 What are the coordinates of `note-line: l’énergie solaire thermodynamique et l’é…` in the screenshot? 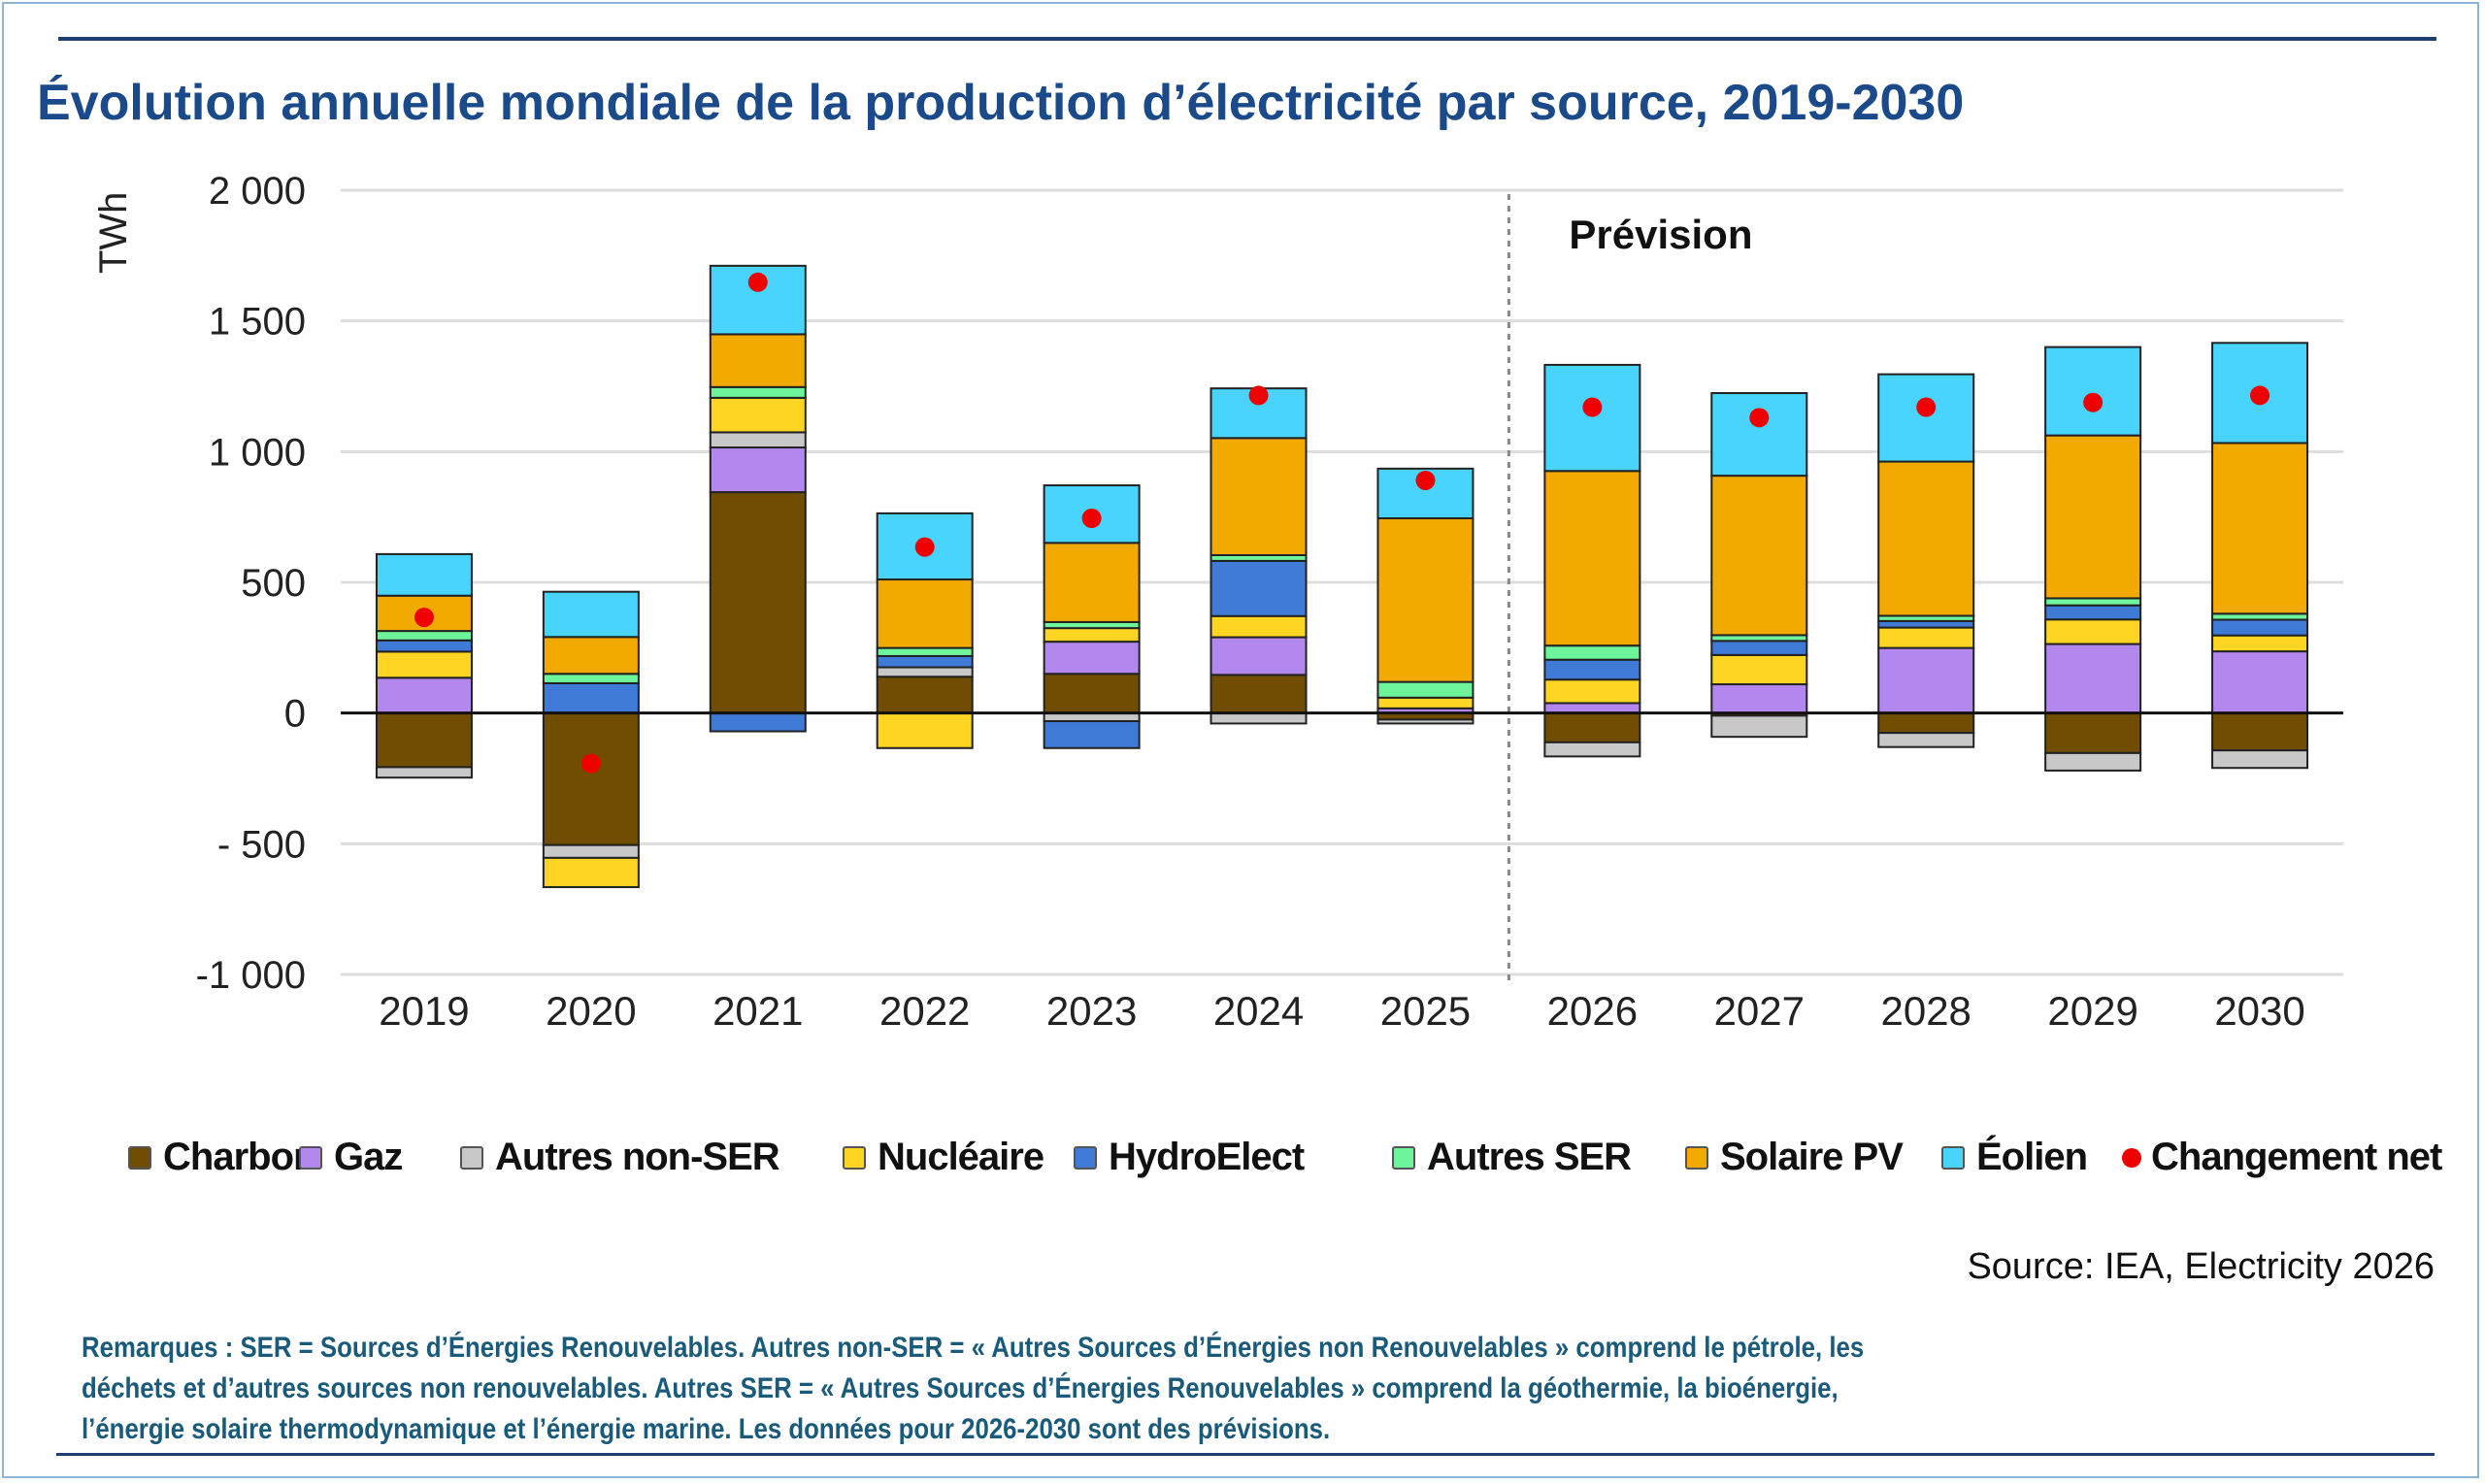 It's located at (706, 1429).